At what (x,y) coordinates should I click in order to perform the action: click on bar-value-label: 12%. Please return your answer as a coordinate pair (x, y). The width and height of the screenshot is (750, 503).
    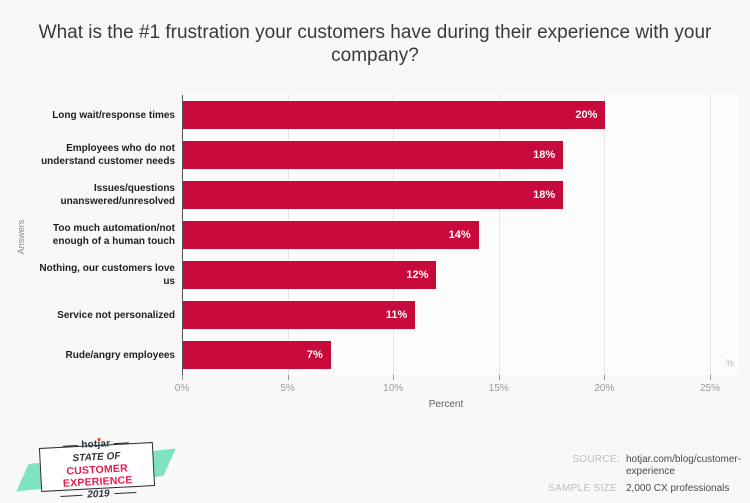
    Looking at the image, I should click on (417, 275).